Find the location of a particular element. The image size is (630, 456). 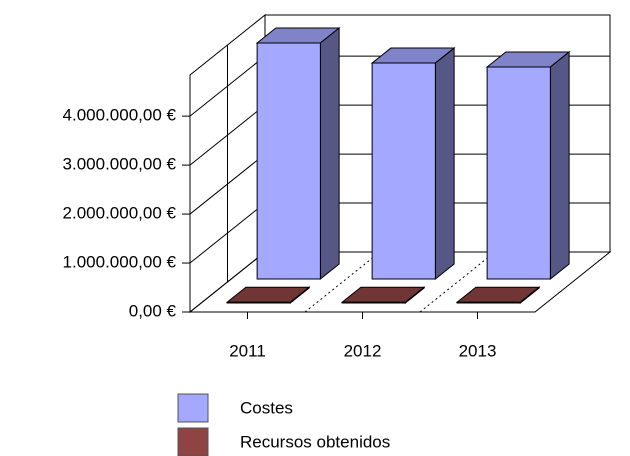

y-tick-label: 3.000.000,00 € is located at coordinates (120, 164).